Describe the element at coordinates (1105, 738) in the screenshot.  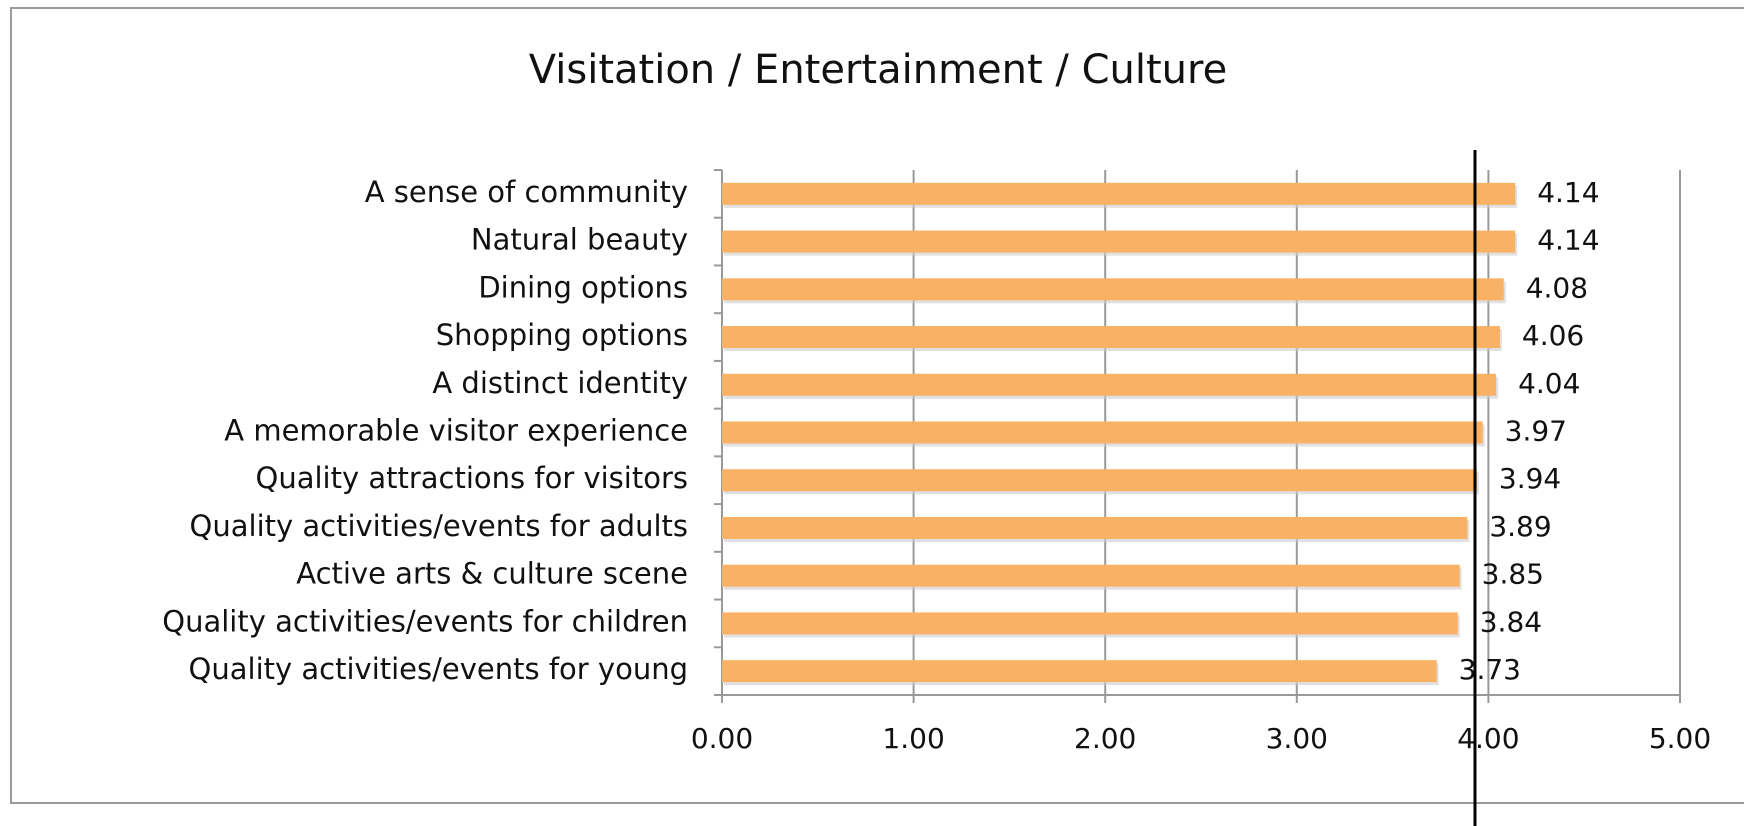
I see `x-tick-label: 2.00` at that location.